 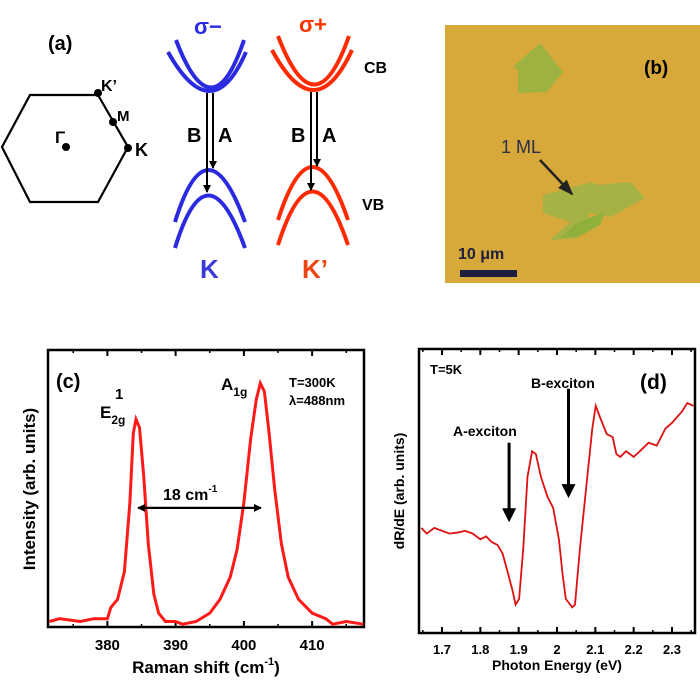 What do you see at coordinates (399, 491) in the screenshot?
I see `reflectance-y-axis-label: dR/dE (arb. units)` at bounding box center [399, 491].